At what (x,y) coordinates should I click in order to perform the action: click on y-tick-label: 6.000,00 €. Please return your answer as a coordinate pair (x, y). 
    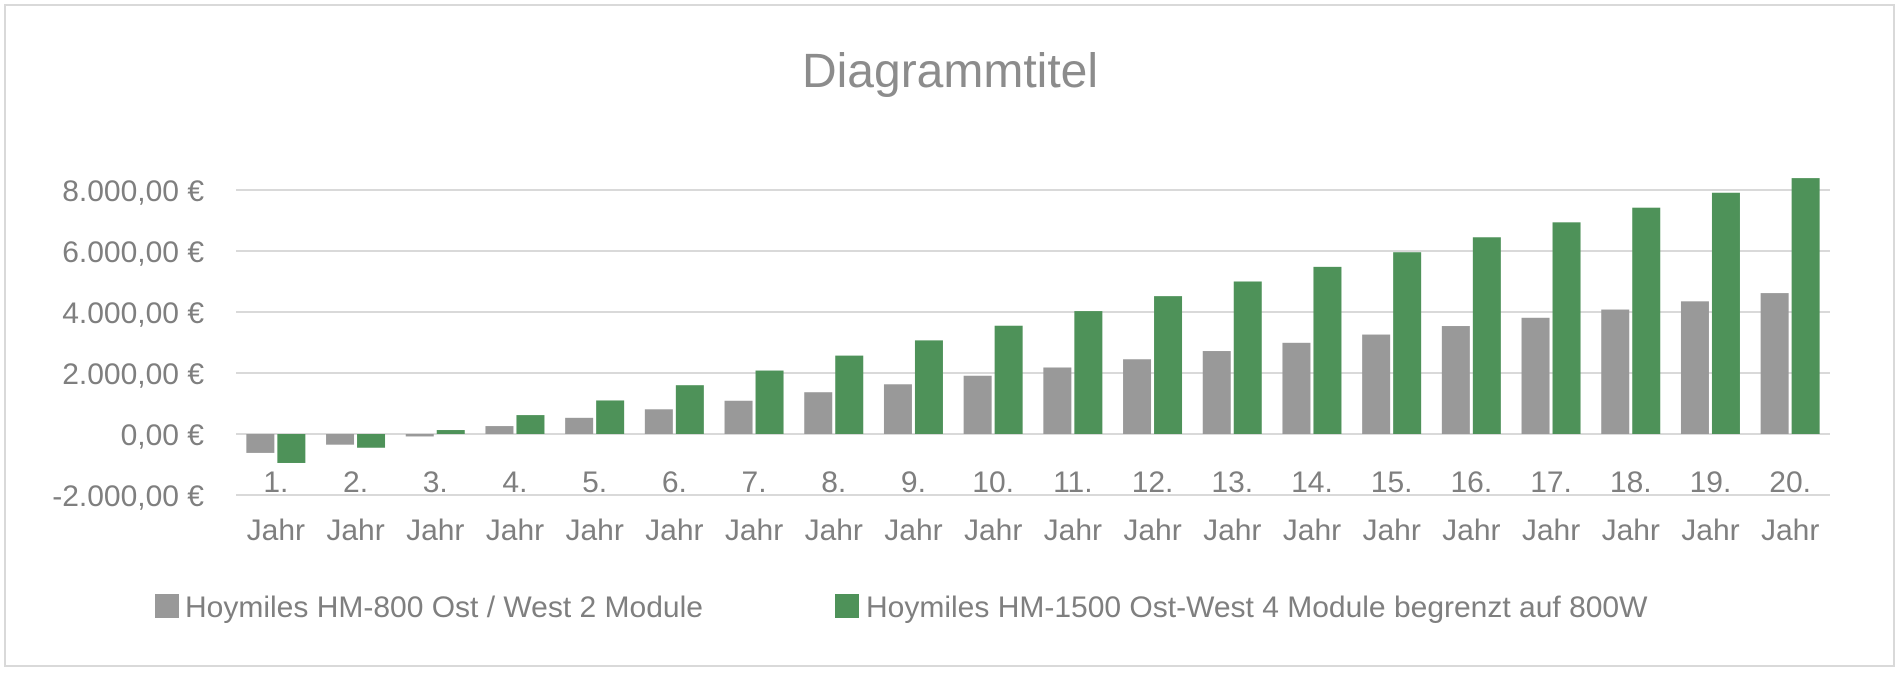
    Looking at the image, I should click on (133, 252).